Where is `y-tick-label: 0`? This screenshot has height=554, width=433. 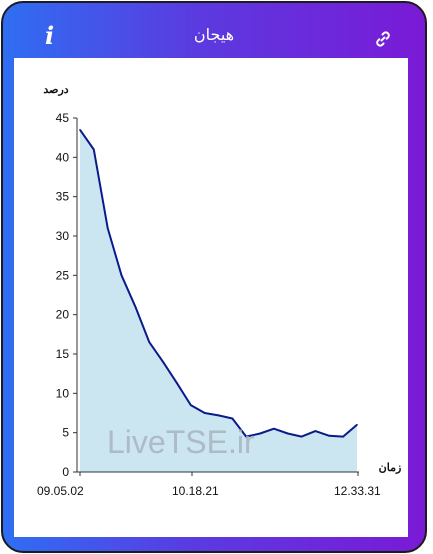 y-tick-label: 0 is located at coordinates (65, 472).